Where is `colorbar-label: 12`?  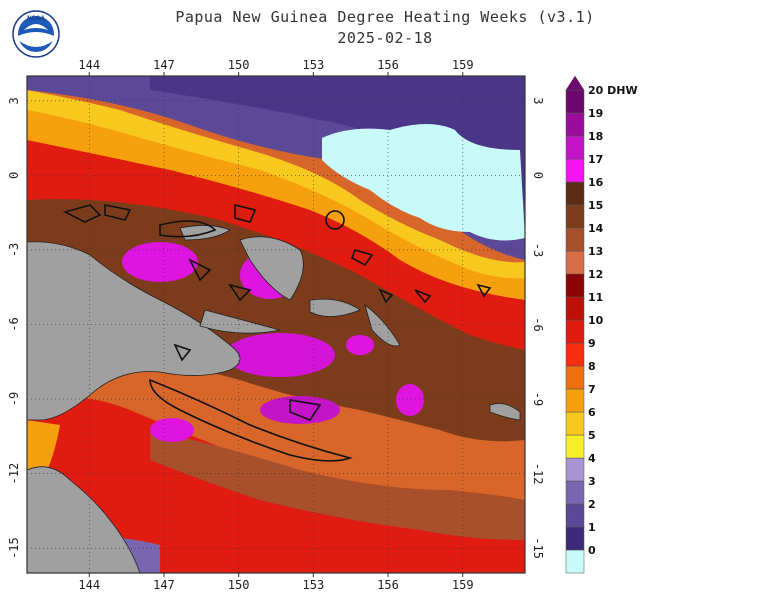 colorbar-label: 12 is located at coordinates (595, 274).